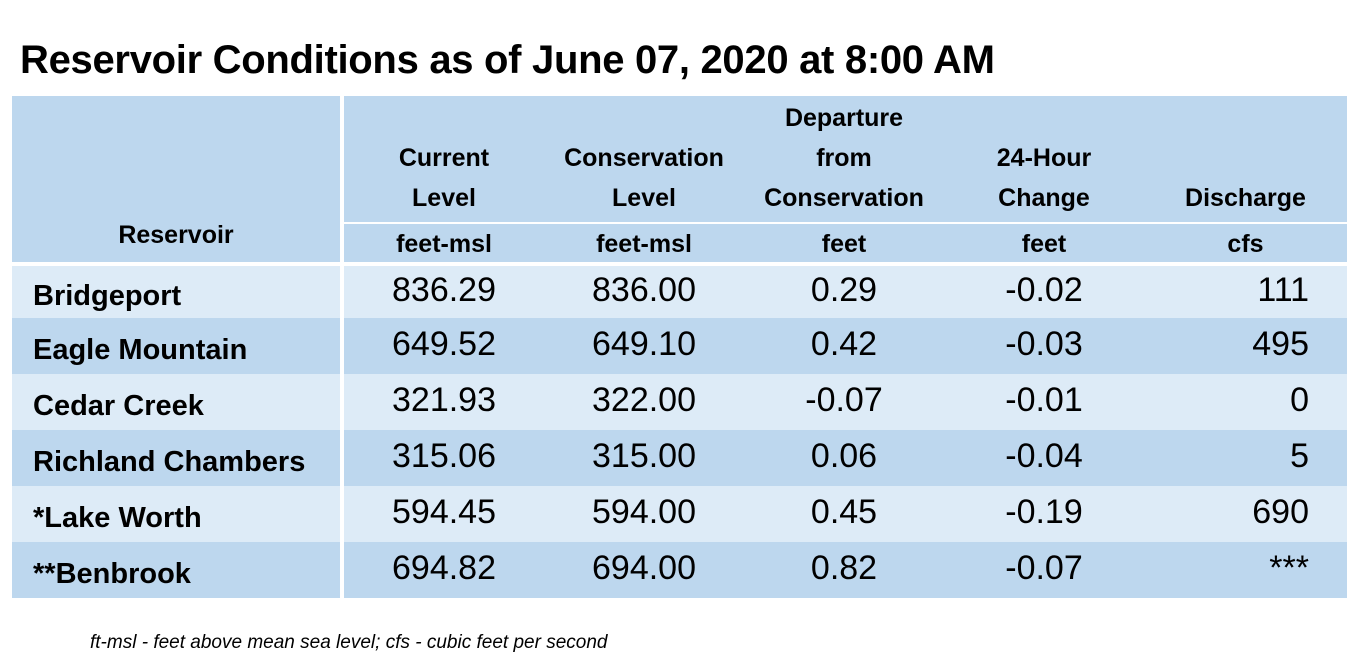  Describe the element at coordinates (444, 346) in the screenshot. I see `current-level-value: 649.52` at that location.